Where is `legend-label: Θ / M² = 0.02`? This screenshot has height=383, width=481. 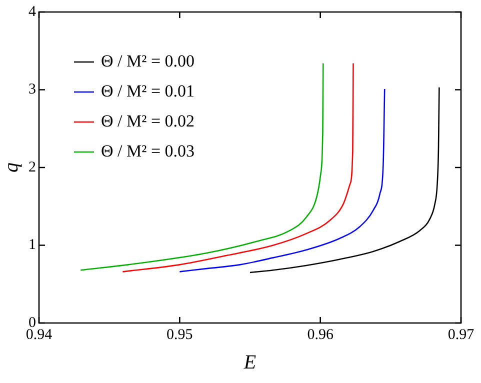
legend-label: Θ / M² = 0.02 is located at coordinates (148, 120).